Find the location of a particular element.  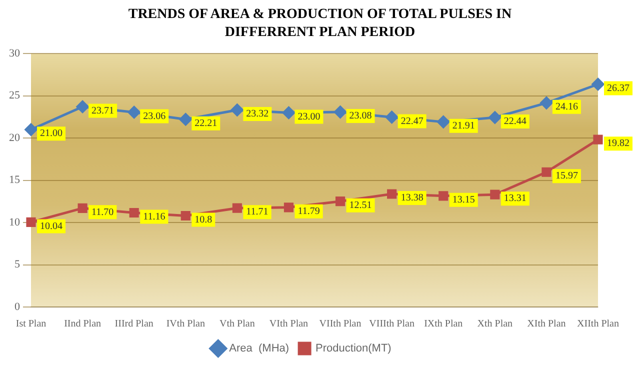

y-tick-label: 20 is located at coordinates (14, 138).